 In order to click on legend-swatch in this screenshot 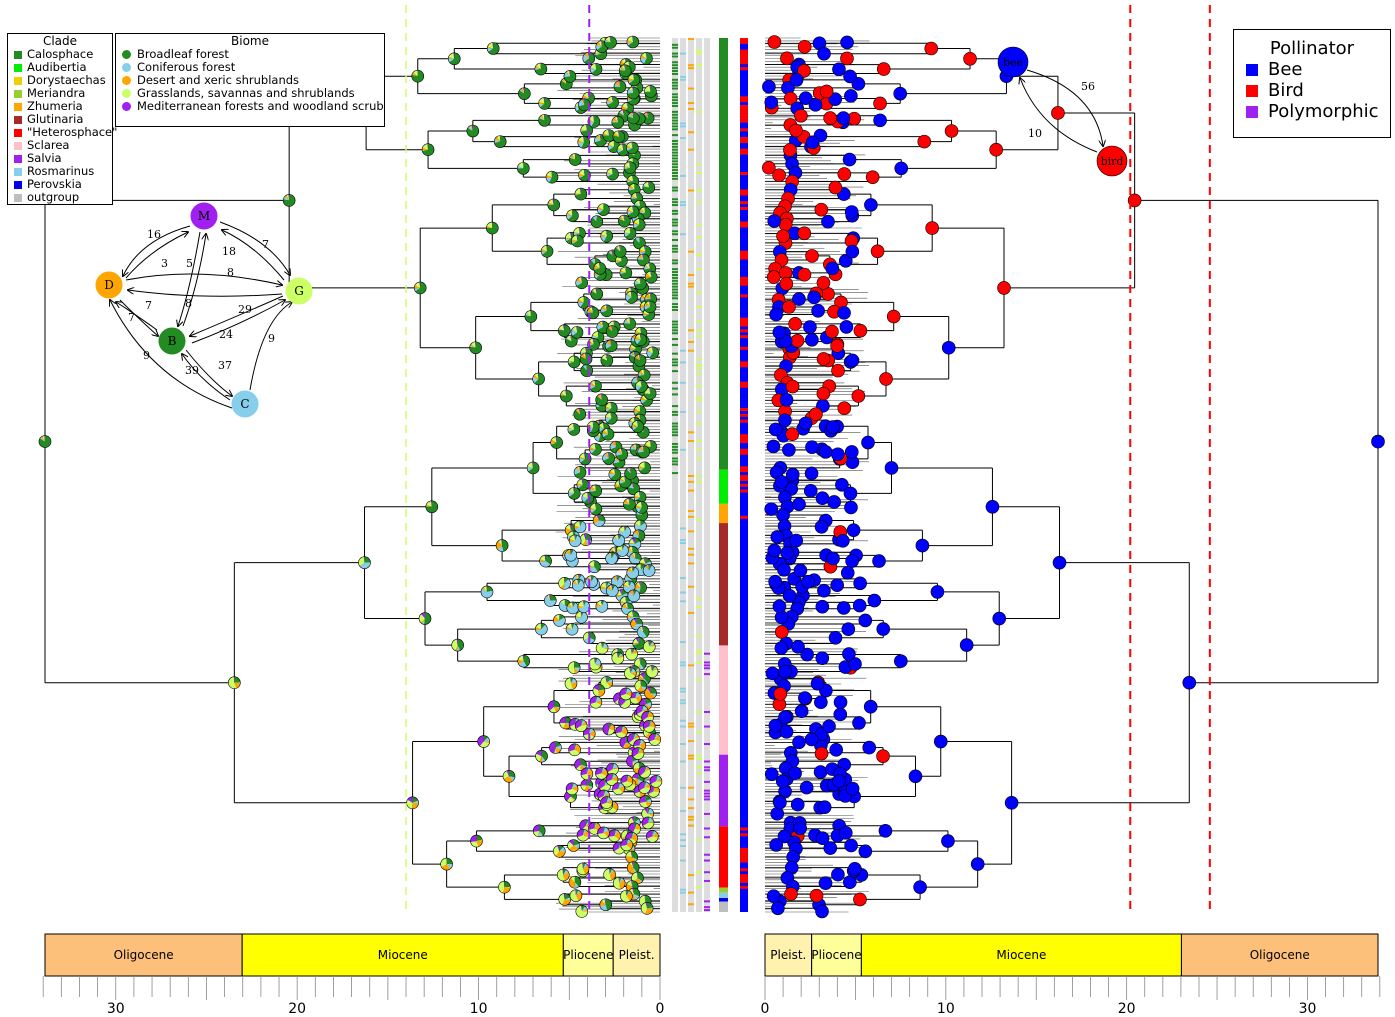, I will do `click(1252, 69)`.